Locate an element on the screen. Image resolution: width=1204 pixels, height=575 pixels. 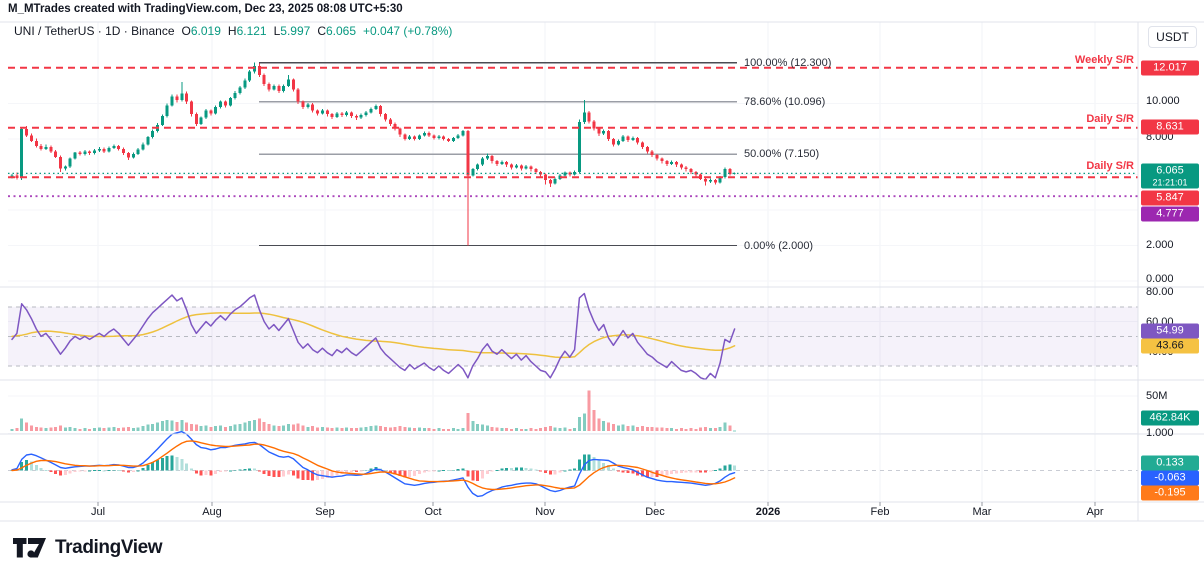
price-axis-label: 1.000 is located at coordinates (1160, 433).